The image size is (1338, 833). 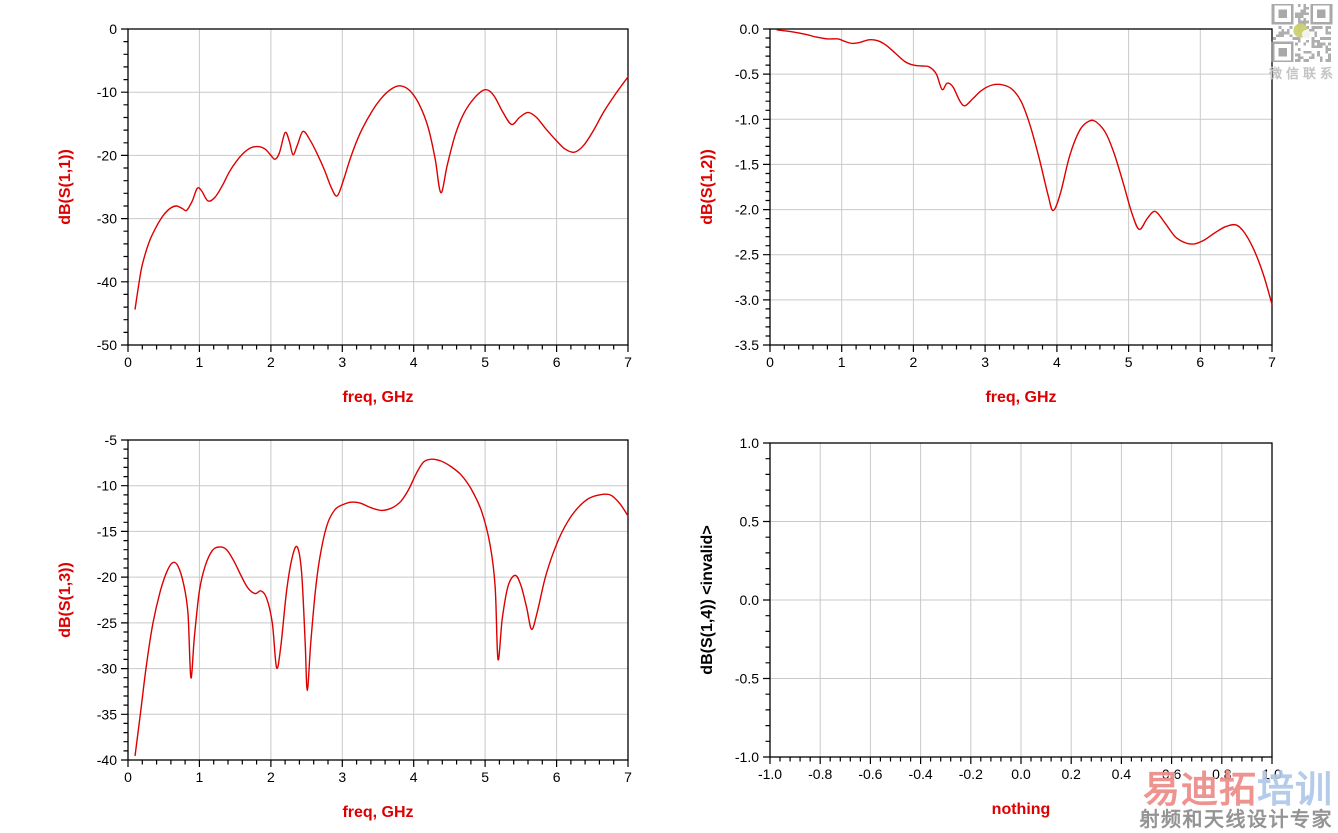 I want to click on y-axis-title: dB(S(1,4)) <invalid>, so click(x=707, y=599).